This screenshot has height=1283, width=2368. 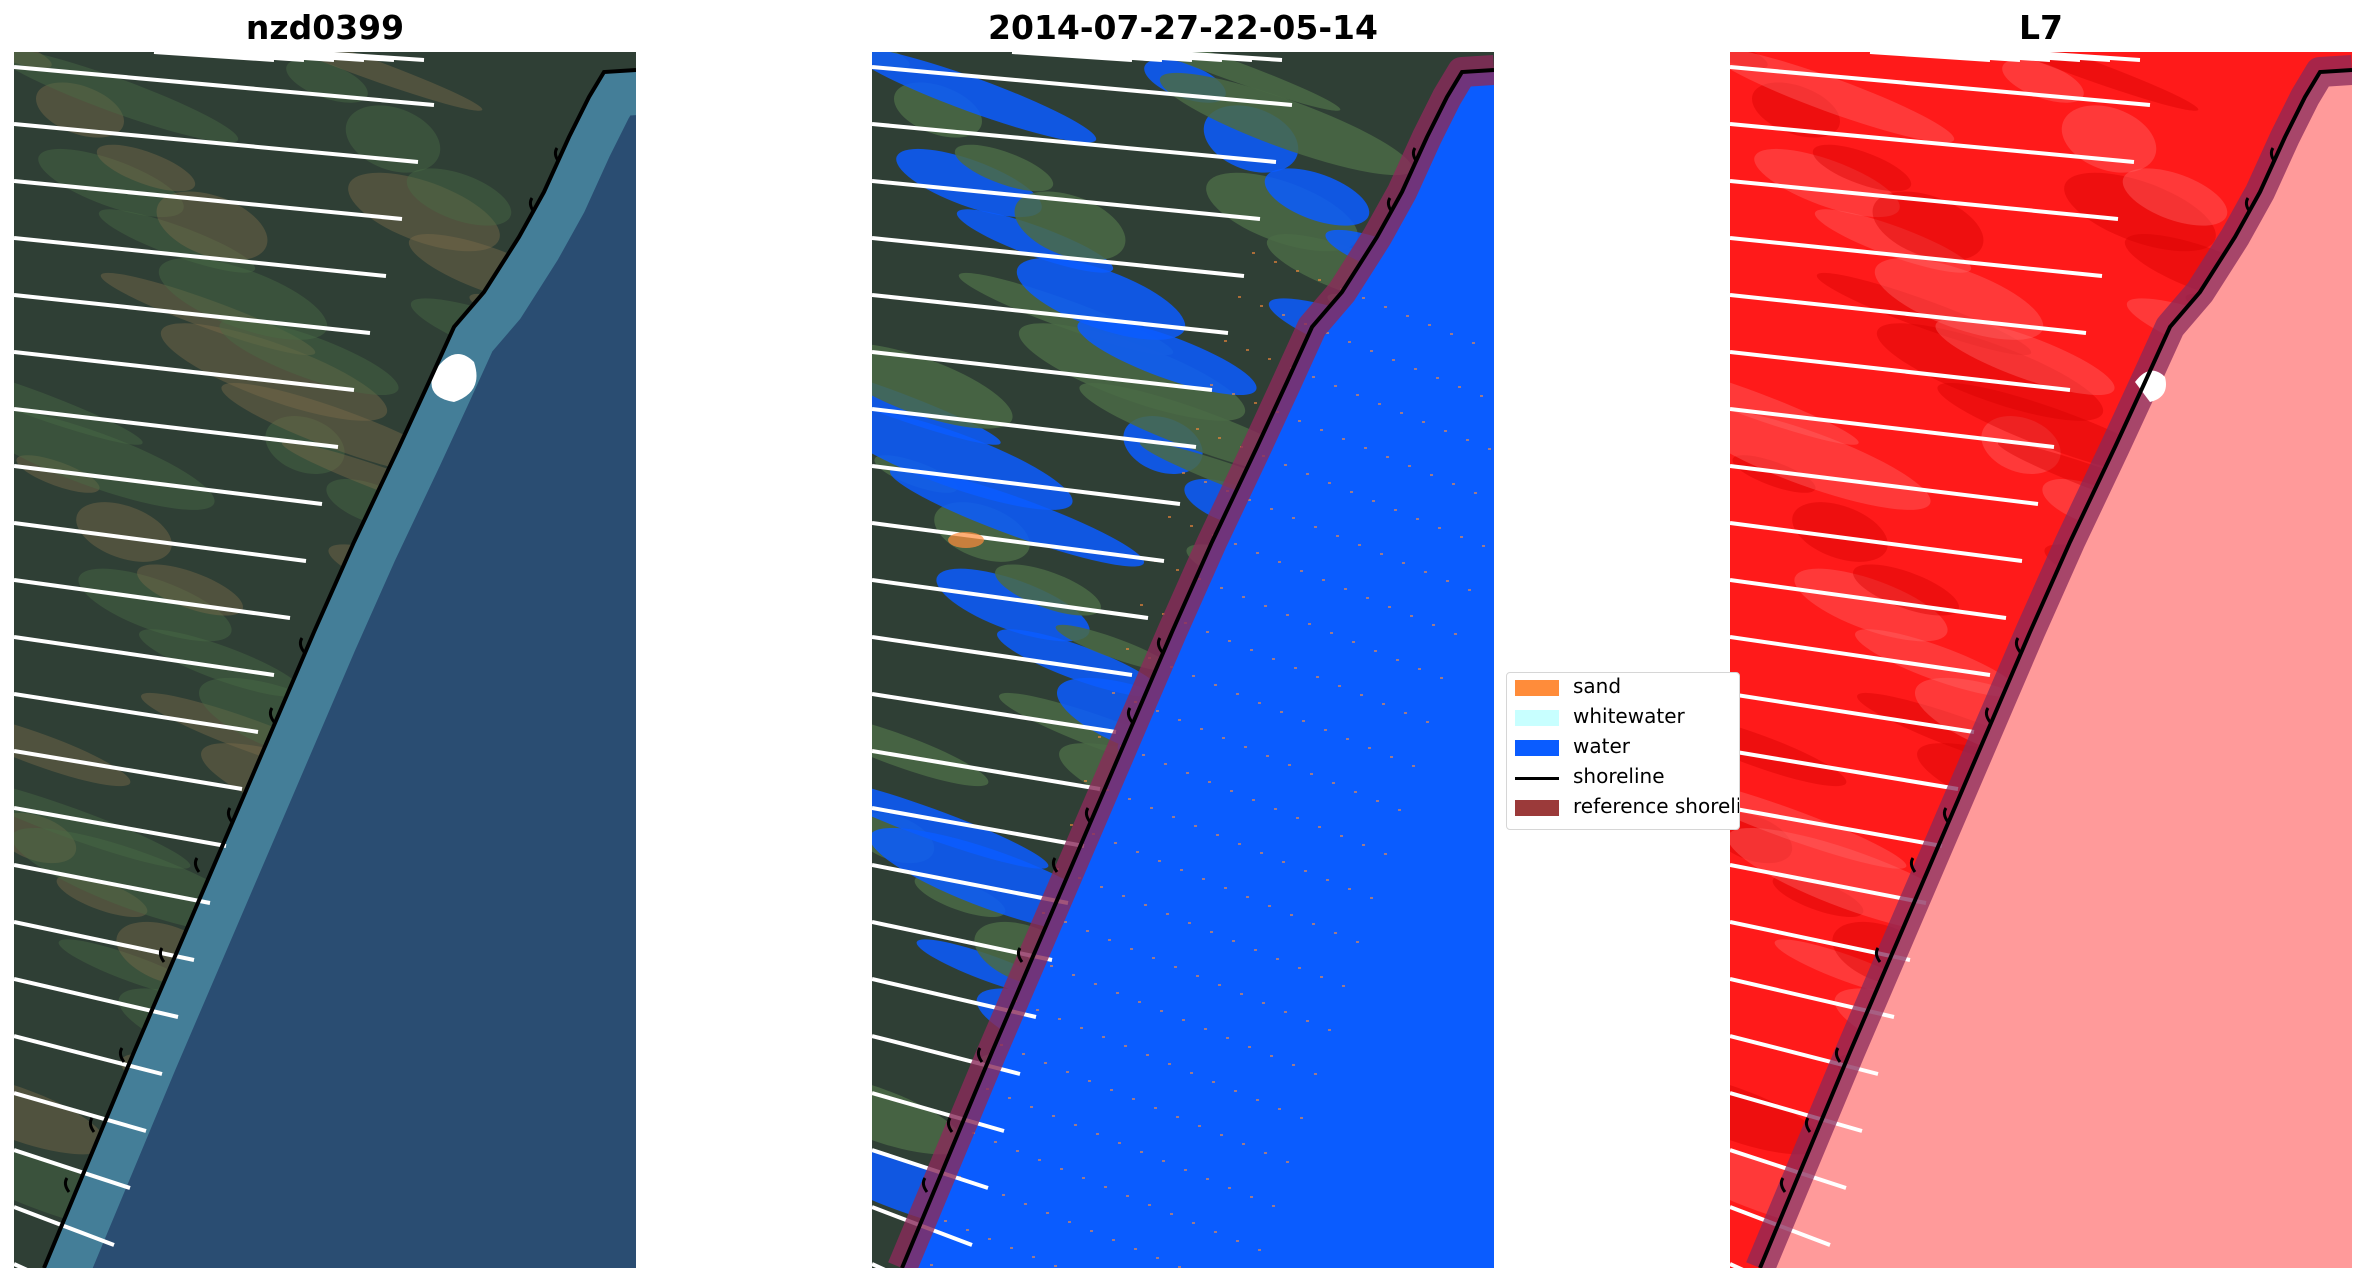 What do you see at coordinates (454, 378) in the screenshot?
I see `cloud-patch` at bounding box center [454, 378].